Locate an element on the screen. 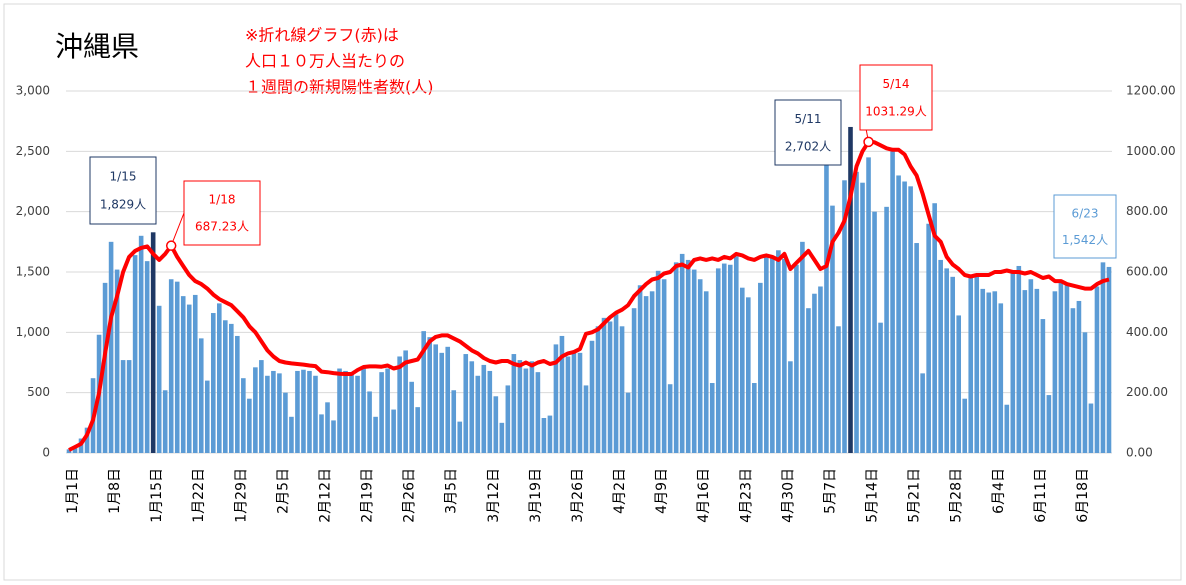  y2-tick-label: 400.00 is located at coordinates (1147, 332).